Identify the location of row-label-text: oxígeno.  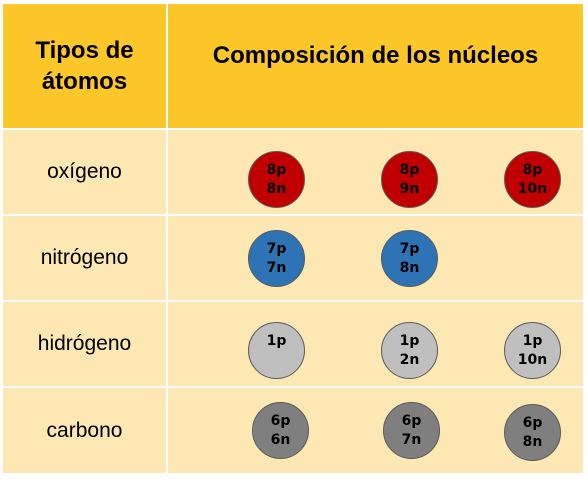
(84, 171).